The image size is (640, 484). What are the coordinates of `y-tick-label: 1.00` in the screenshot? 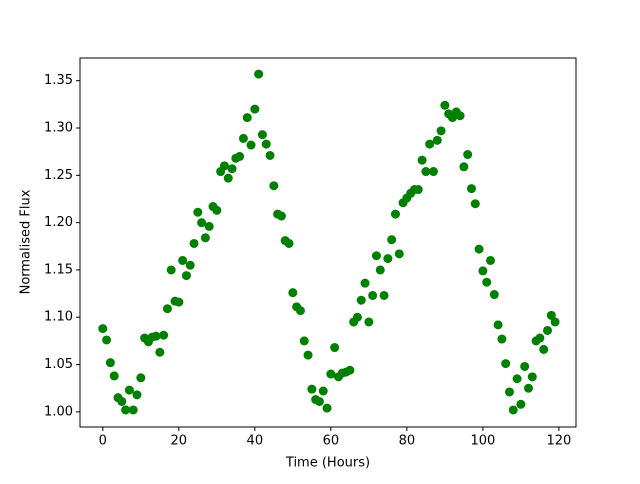 It's located at (58, 411).